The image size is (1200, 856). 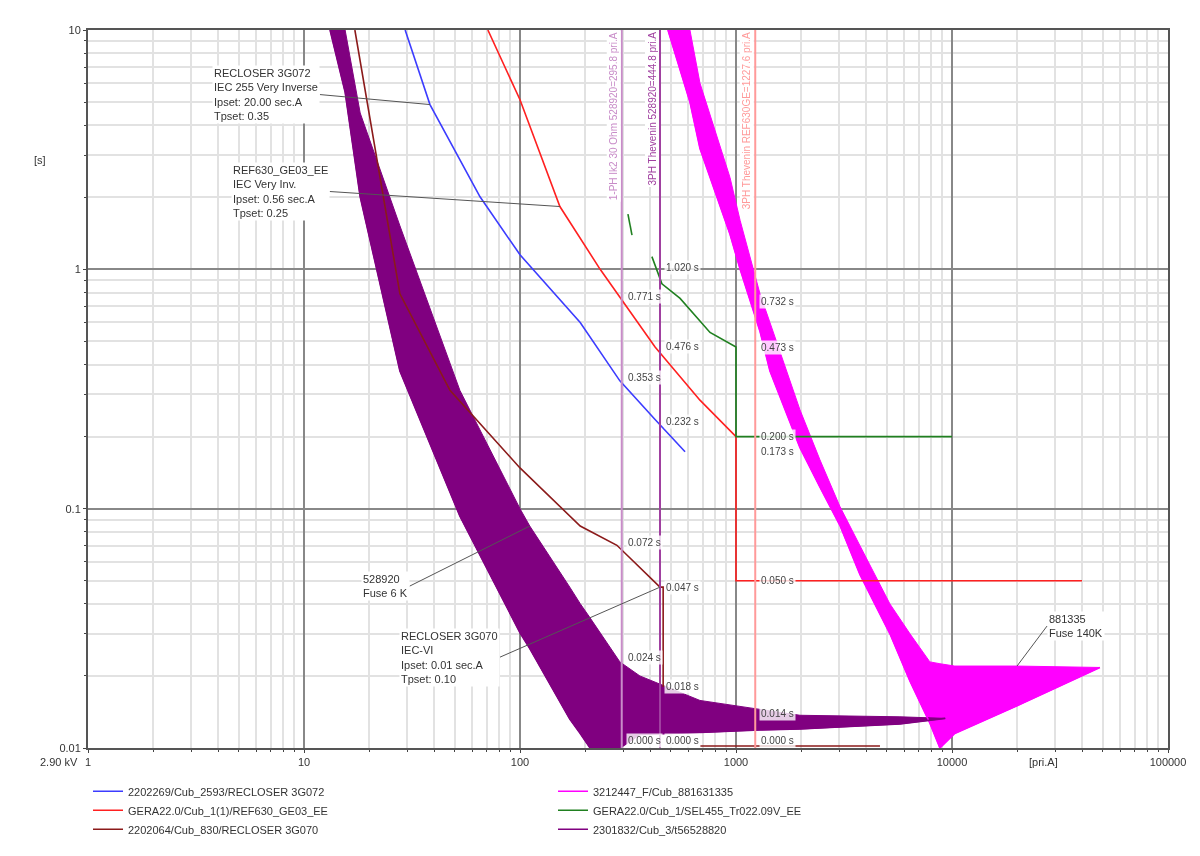 I want to click on annotation: 0.353 s, so click(x=644, y=377).